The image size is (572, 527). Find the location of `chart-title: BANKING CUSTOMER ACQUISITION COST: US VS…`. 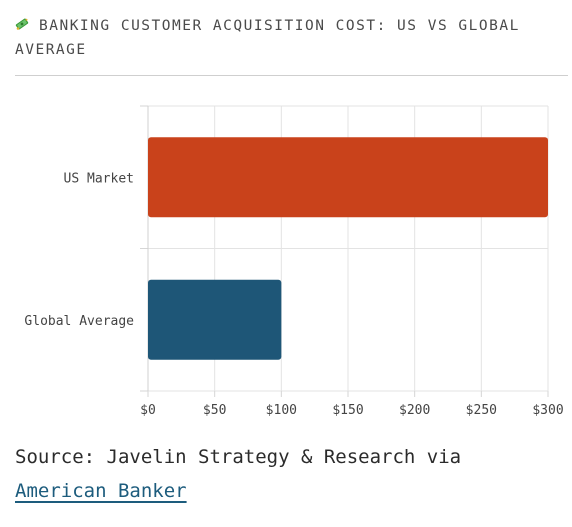

chart-title: BANKING CUSTOMER ACQUISITION COST: US VS… is located at coordinates (291, 38).